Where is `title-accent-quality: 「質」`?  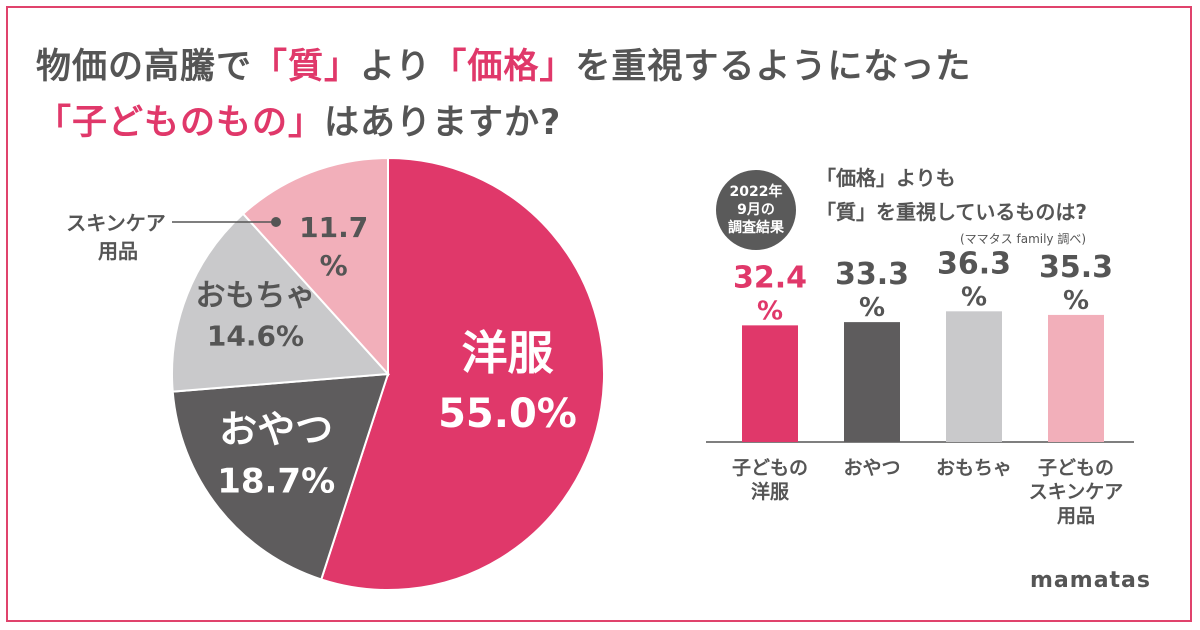
title-accent-quality: 「質」 is located at coordinates (306, 67).